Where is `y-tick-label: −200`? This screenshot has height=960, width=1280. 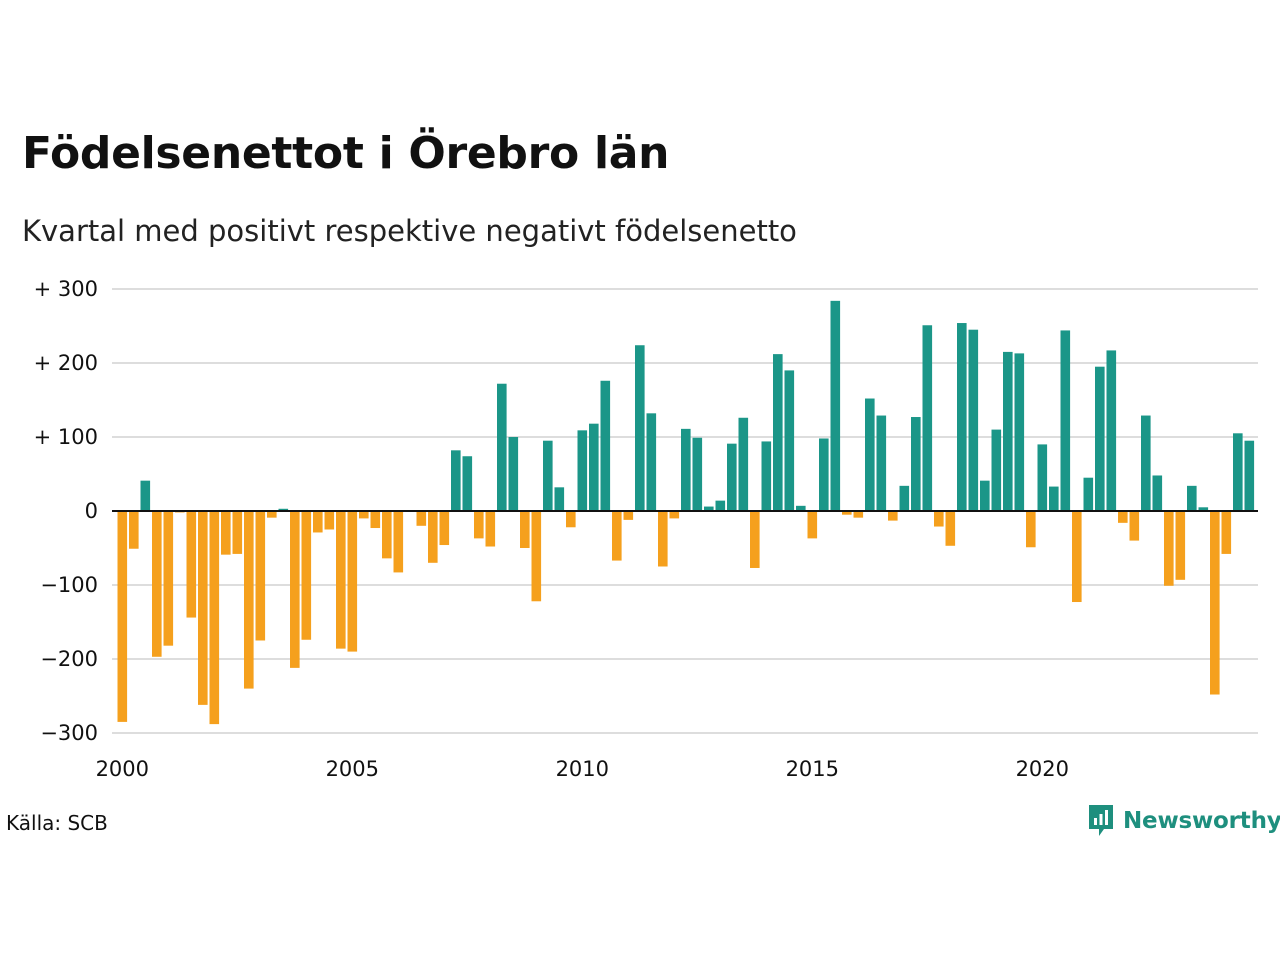 y-tick-label: −200 is located at coordinates (69, 659).